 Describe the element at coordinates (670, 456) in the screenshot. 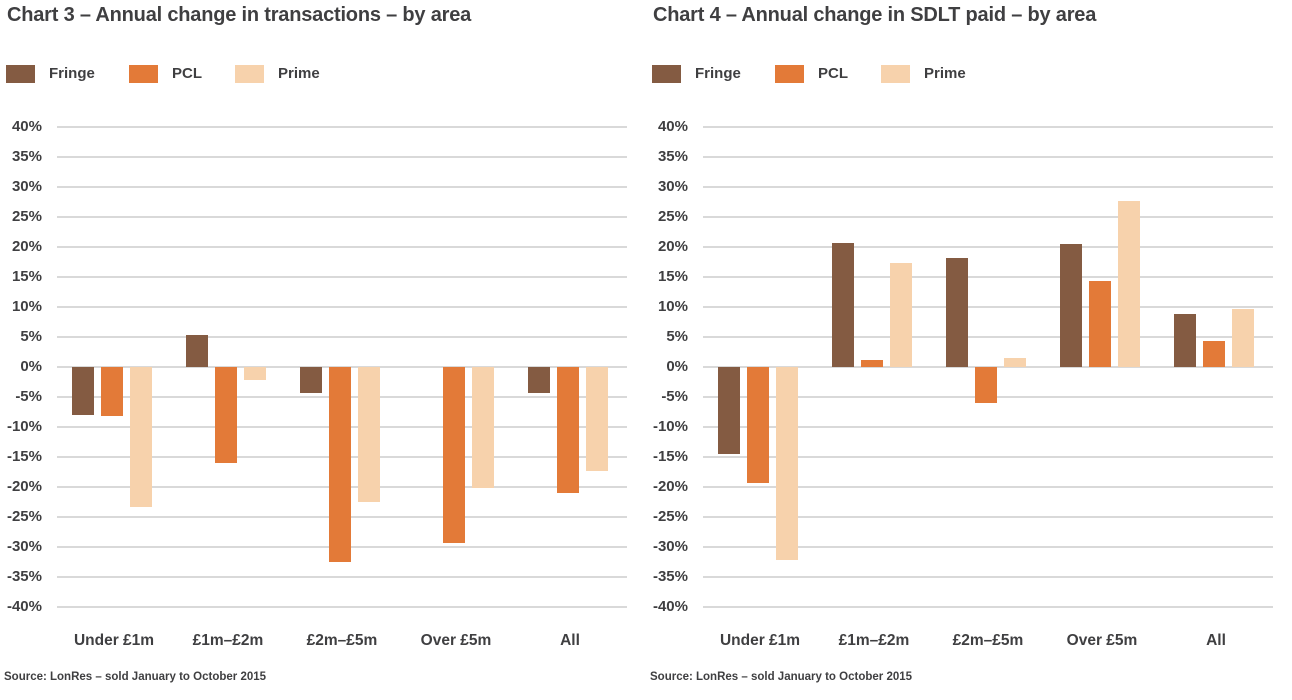

I see `y-axis-tick-label: -15%` at that location.